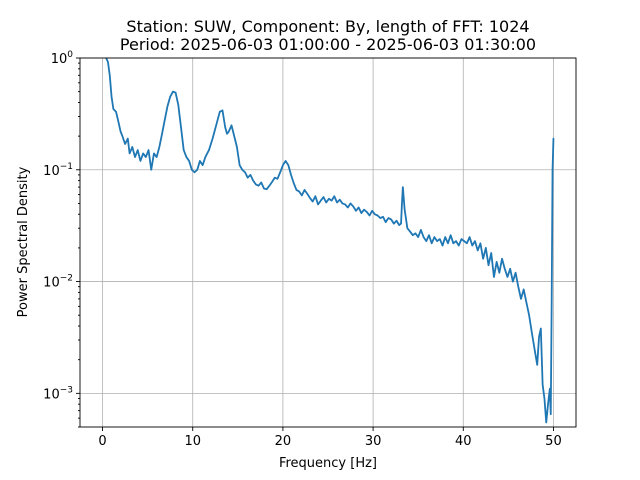 The width and height of the screenshot is (640, 480). What do you see at coordinates (58, 393) in the screenshot?
I see `y-tick-label: 10⁻³` at bounding box center [58, 393].